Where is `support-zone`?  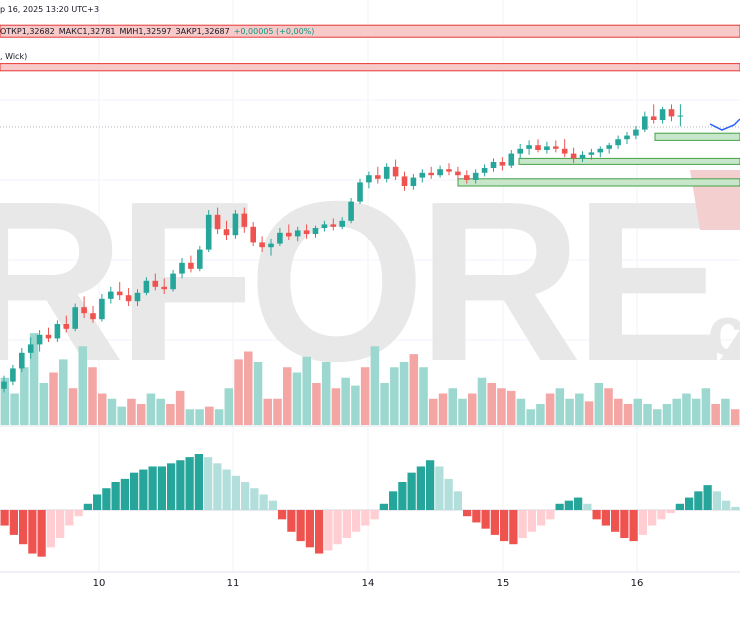
support-zone is located at coordinates (598, 182).